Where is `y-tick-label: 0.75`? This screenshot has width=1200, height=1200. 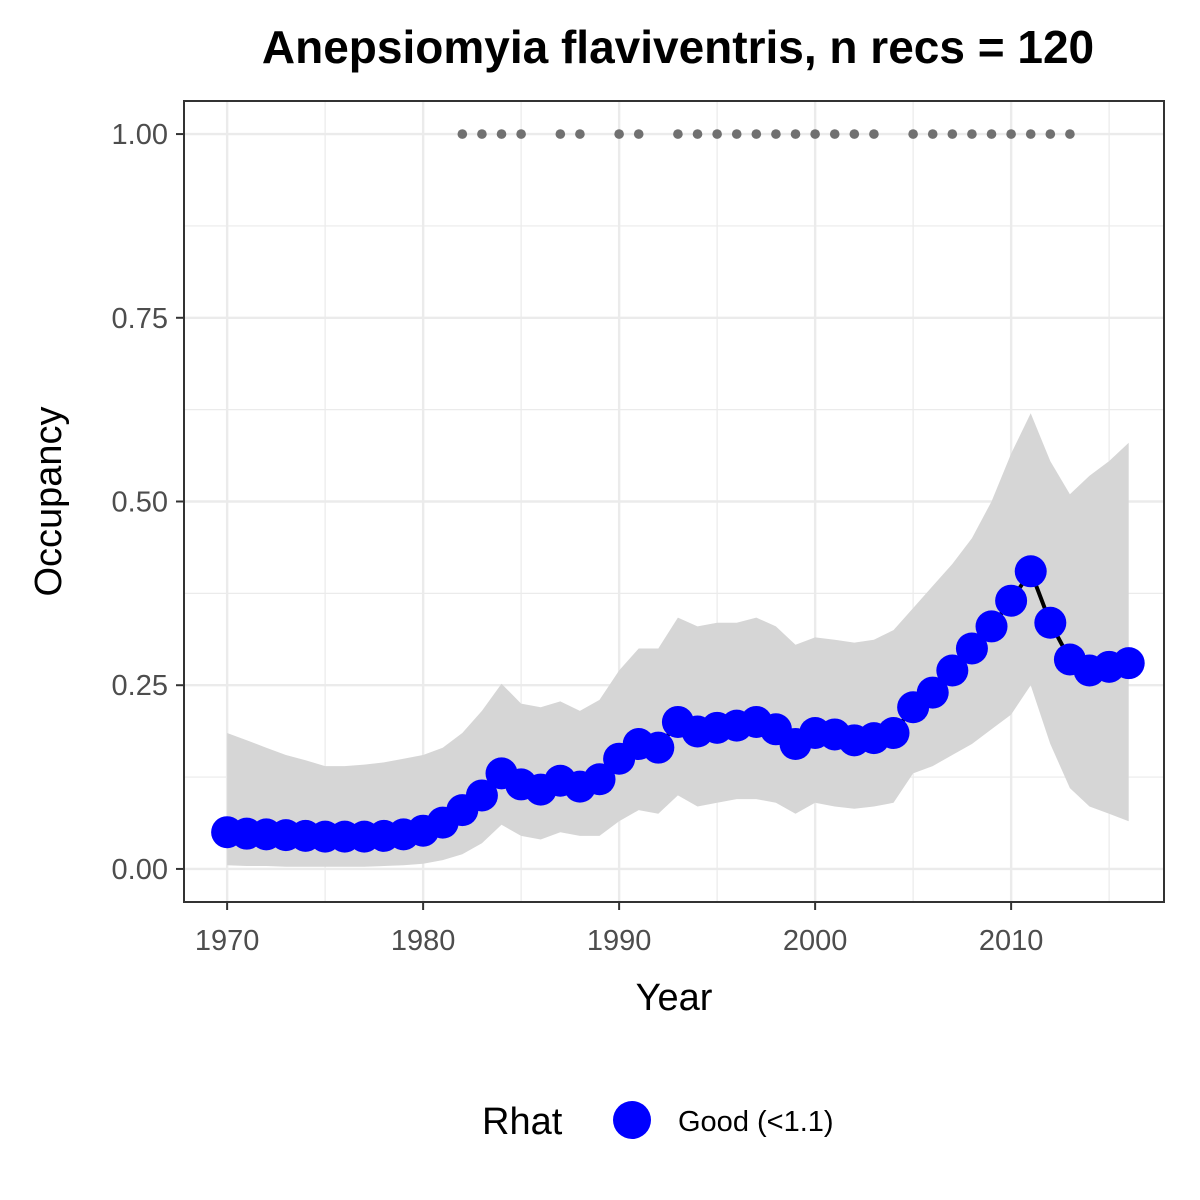 y-tick-label: 0.75 is located at coordinates (140, 319).